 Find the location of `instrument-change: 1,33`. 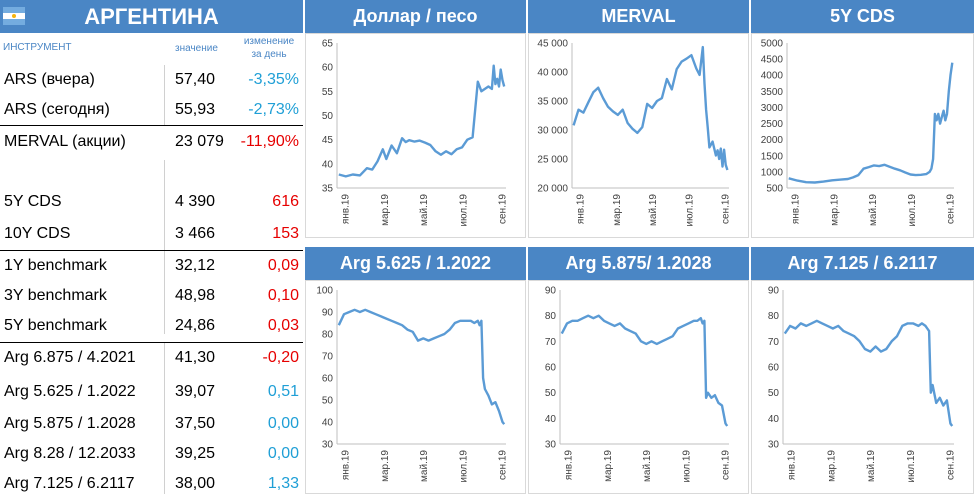

instrument-change: 1,33 is located at coordinates (283, 483).